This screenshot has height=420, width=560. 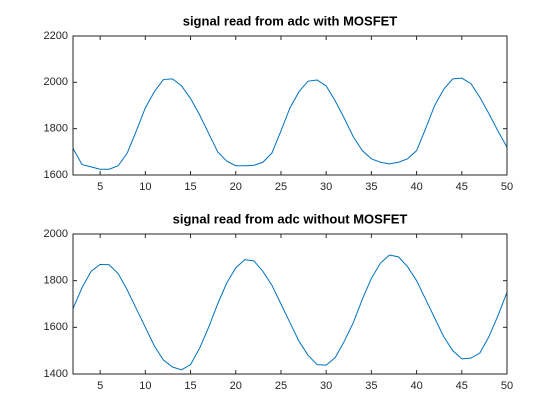 What do you see at coordinates (290, 218) in the screenshot?
I see `chart-title: signal read from adc without MOSFET` at bounding box center [290, 218].